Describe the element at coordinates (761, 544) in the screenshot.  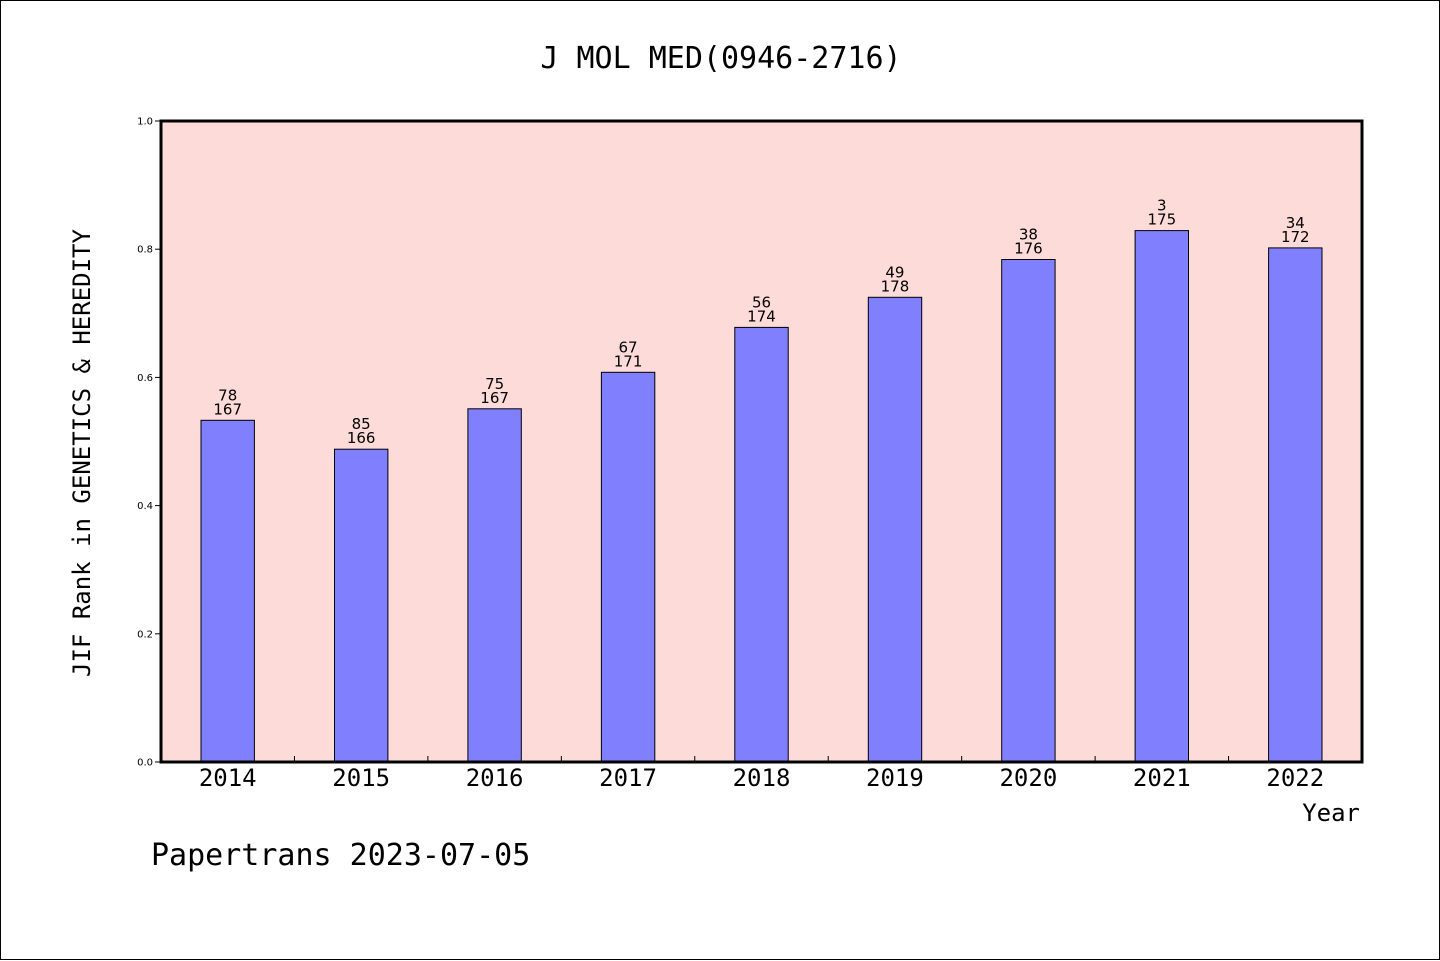
I see `bar-2018` at that location.